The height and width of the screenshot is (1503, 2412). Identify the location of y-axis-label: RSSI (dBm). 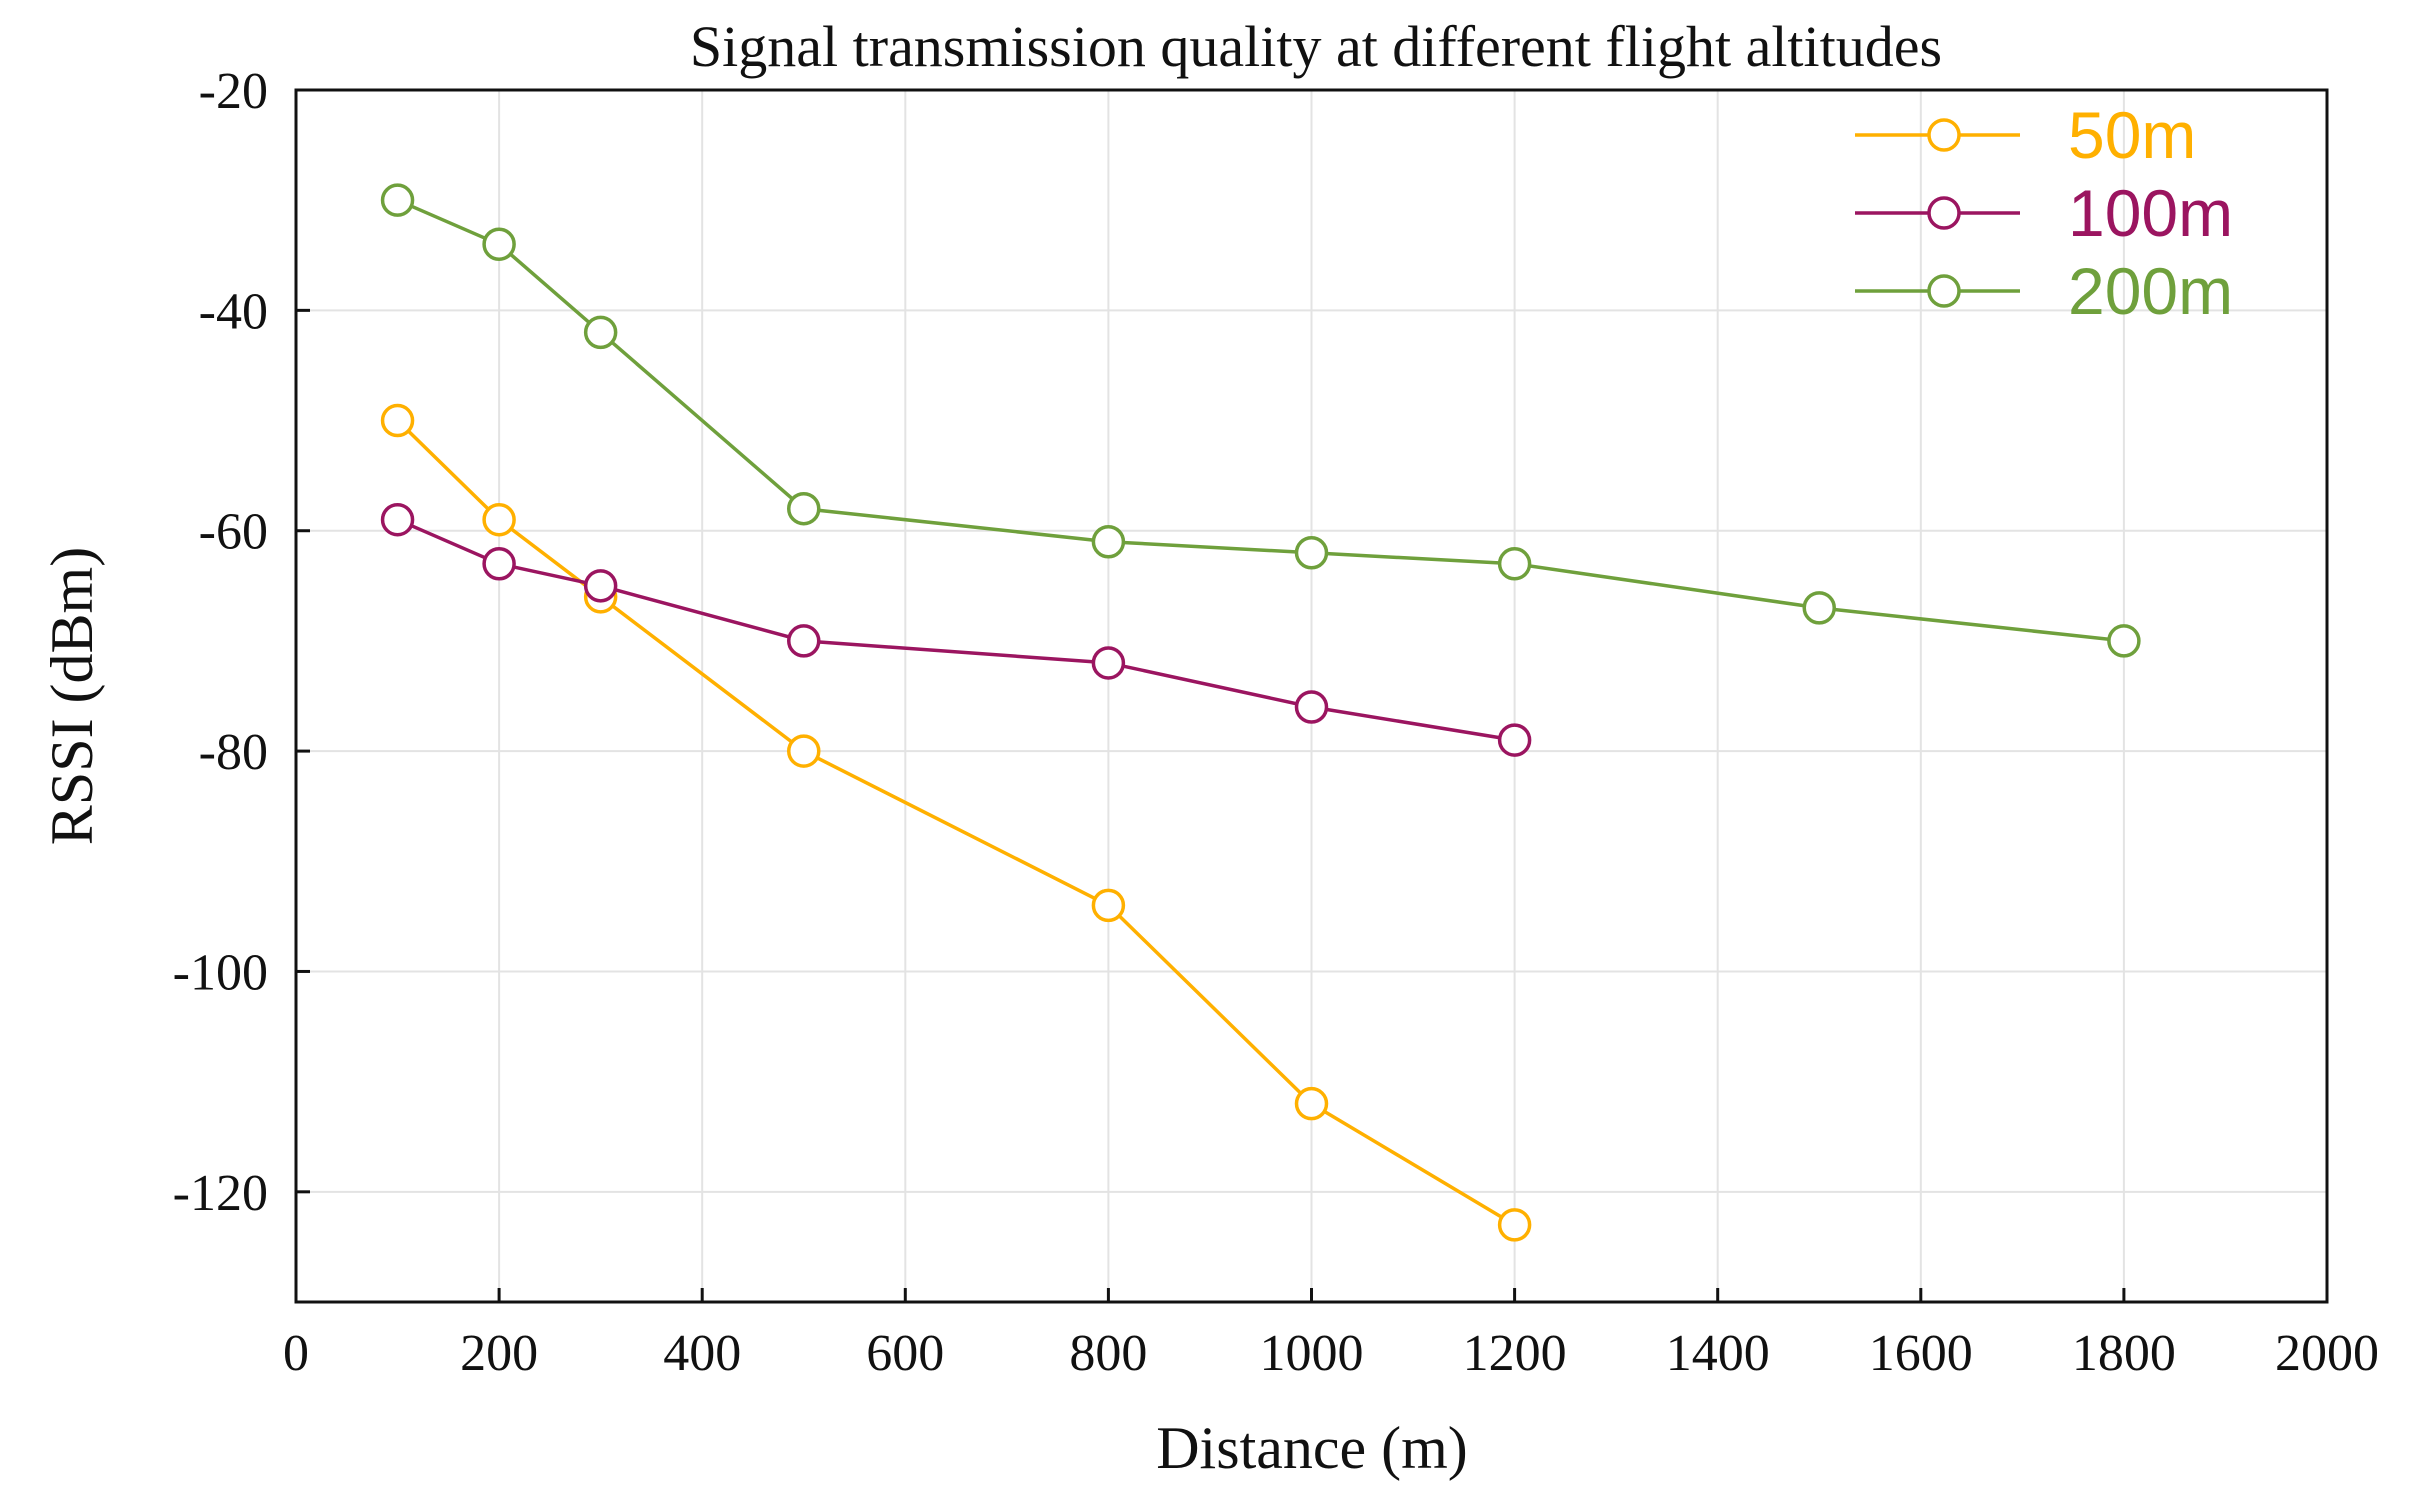
(72, 696).